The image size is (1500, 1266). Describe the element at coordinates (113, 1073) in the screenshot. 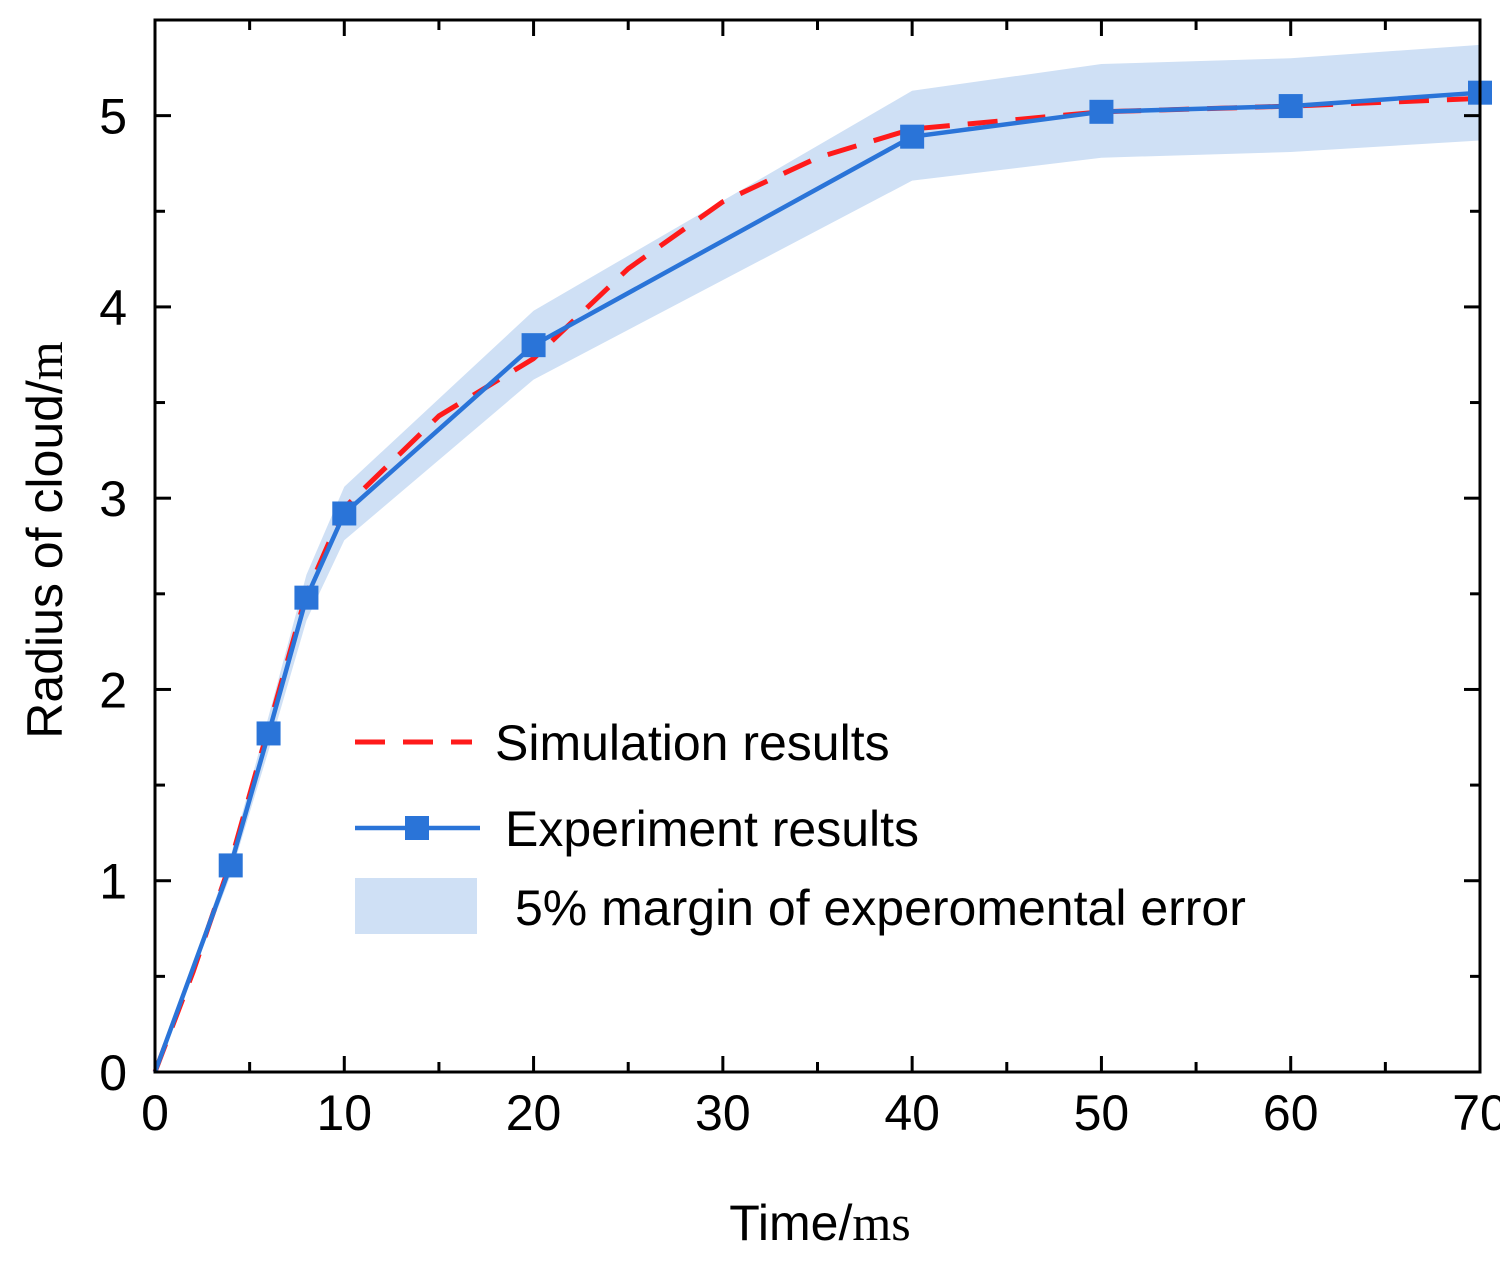

I see `y-tick-label: 0` at that location.